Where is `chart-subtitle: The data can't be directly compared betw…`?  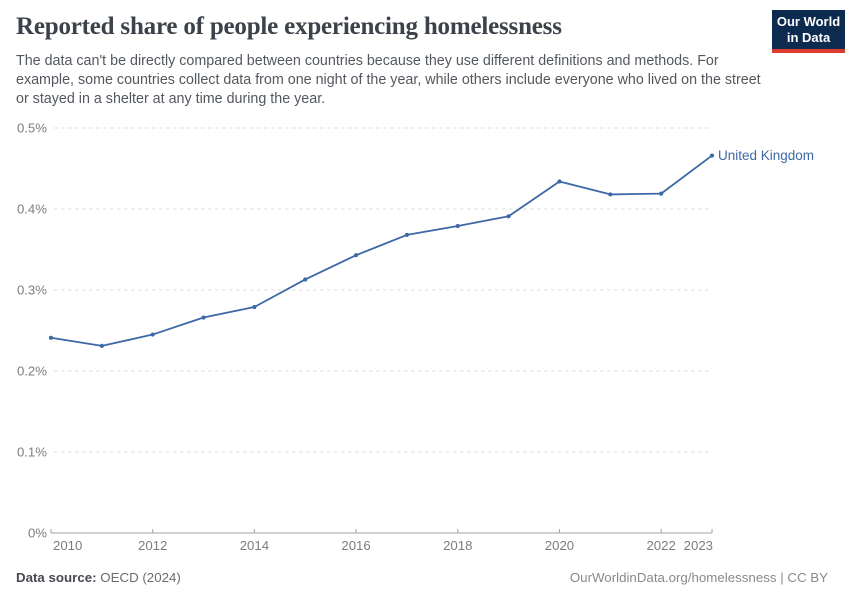
chart-subtitle: The data can't be directly compared betw… is located at coordinates (388, 80).